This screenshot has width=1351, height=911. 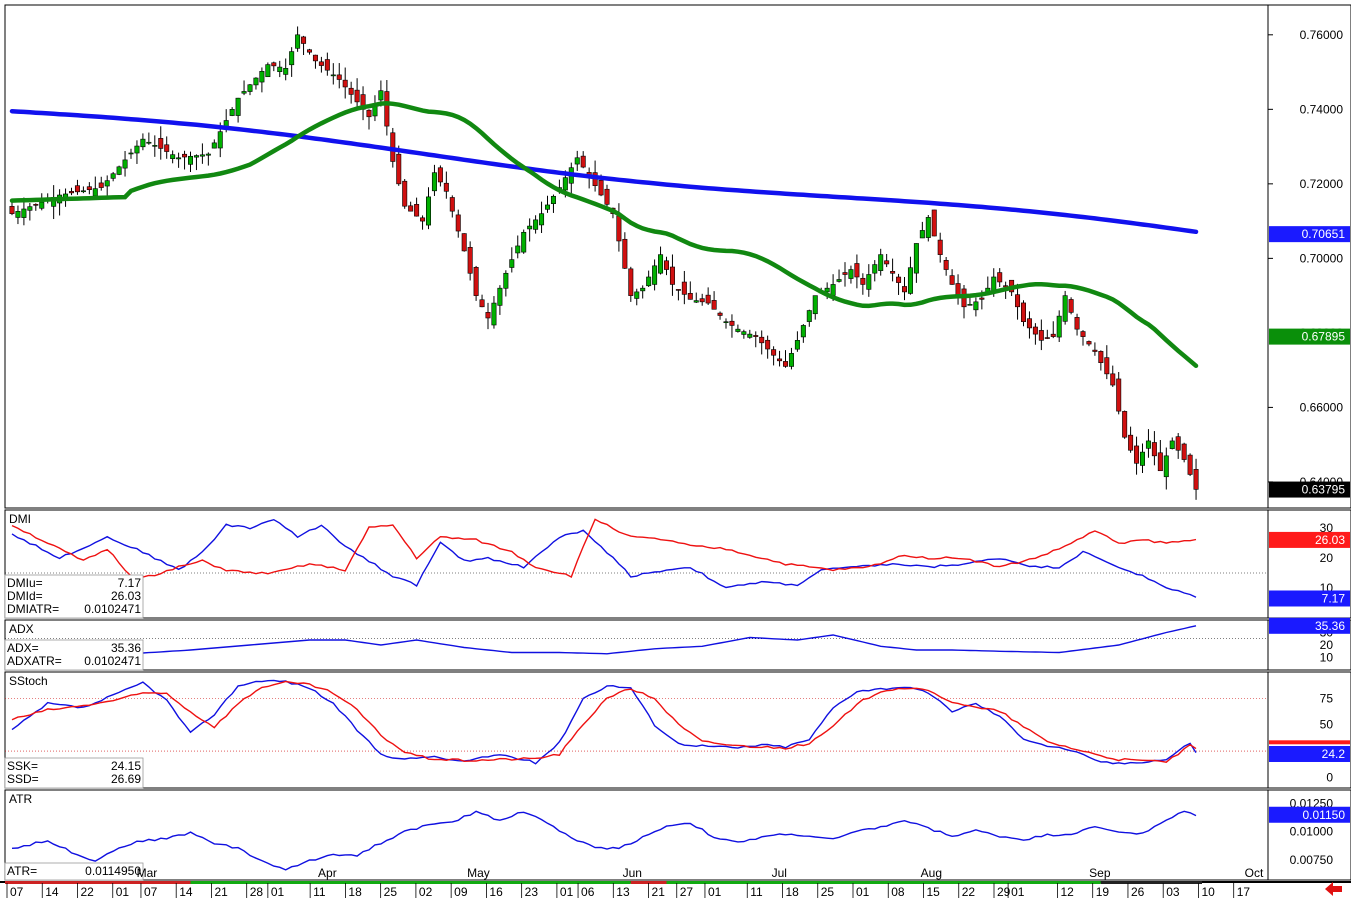 I want to click on price-tick-label: 0.72000, so click(x=1322, y=184).